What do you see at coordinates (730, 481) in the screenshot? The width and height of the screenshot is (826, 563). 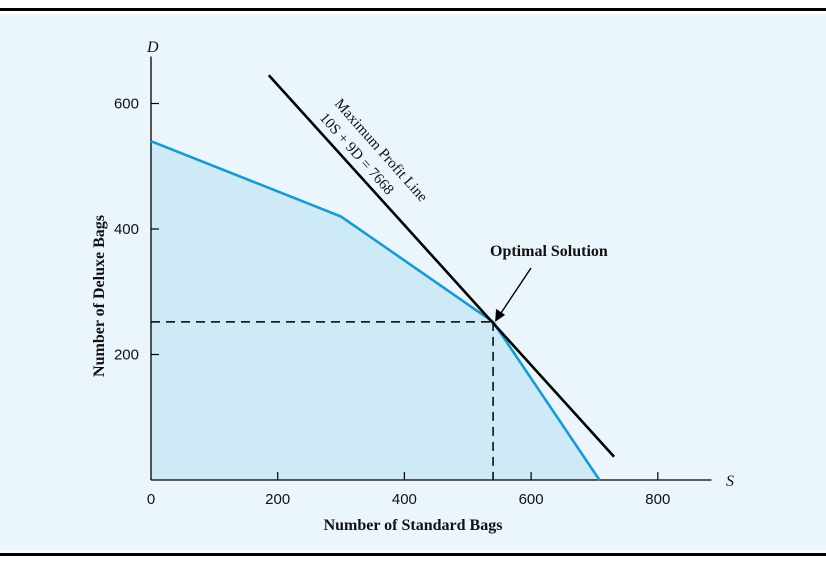 I see `x-axis-variable: S` at bounding box center [730, 481].